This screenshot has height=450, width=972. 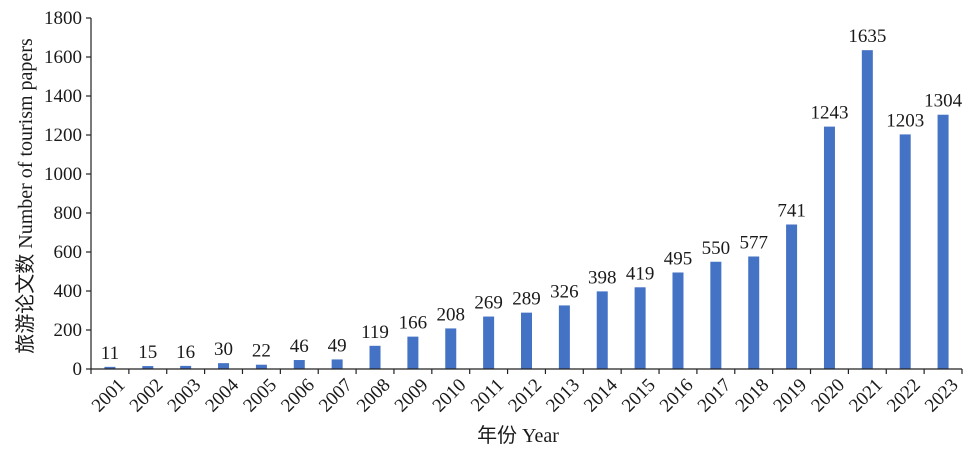 What do you see at coordinates (866, 396) in the screenshot?
I see `x-tick-label-2021: 2021` at bounding box center [866, 396].